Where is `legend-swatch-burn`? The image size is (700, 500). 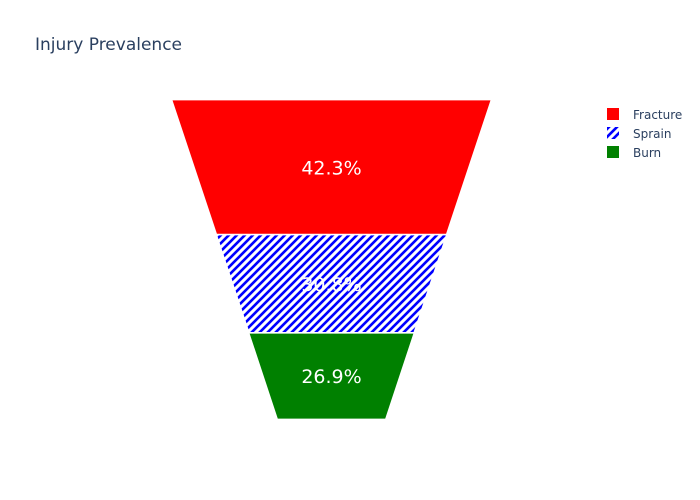 legend-swatch-burn is located at coordinates (613, 152).